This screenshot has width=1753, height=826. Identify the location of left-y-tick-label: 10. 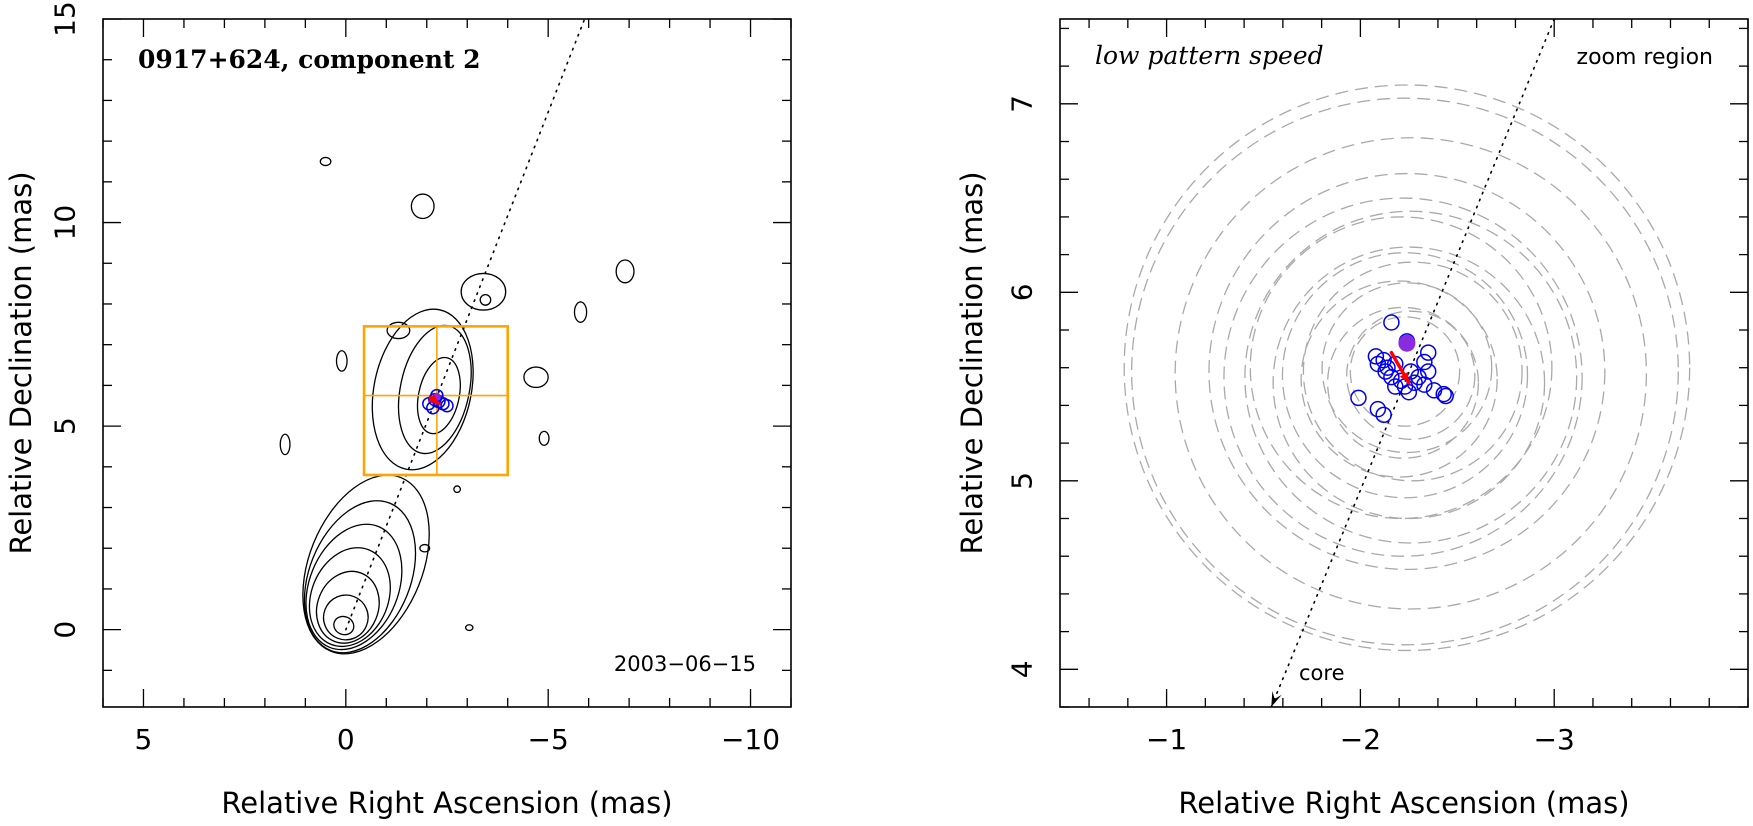
(65, 223).